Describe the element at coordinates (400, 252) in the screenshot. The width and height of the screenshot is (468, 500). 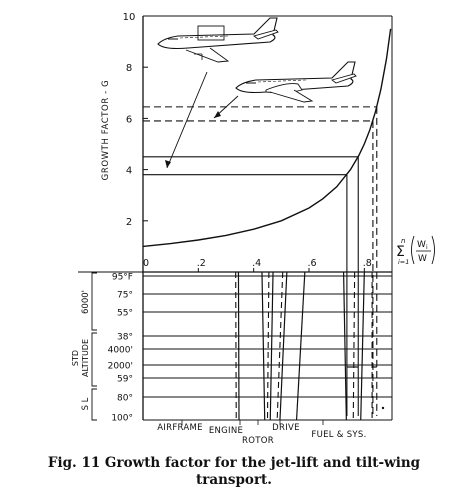
I see `formula-sum: Σ` at that location.